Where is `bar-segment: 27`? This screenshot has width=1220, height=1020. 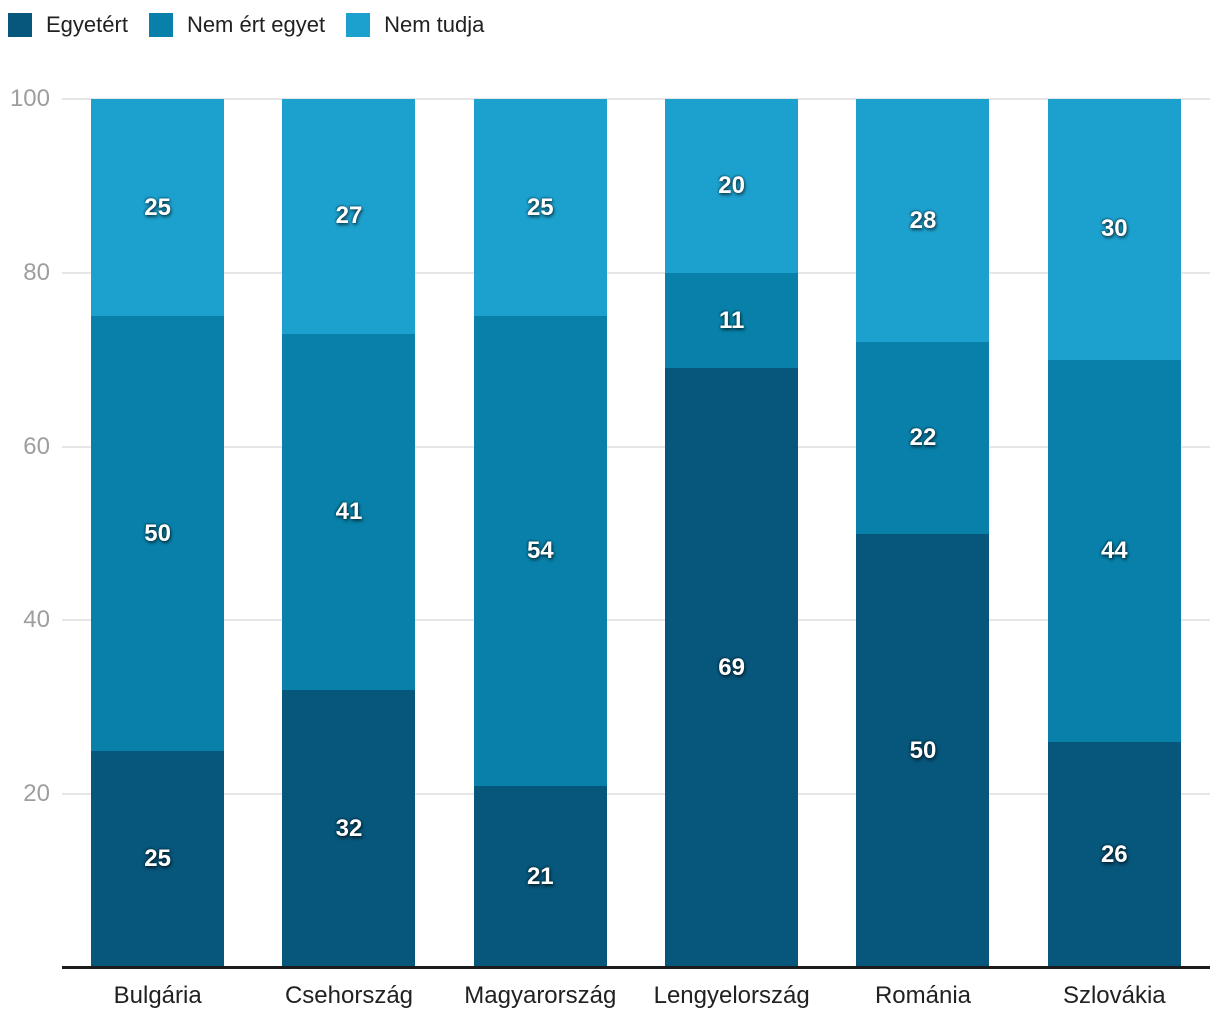
bar-segment: 27 is located at coordinates (349, 216).